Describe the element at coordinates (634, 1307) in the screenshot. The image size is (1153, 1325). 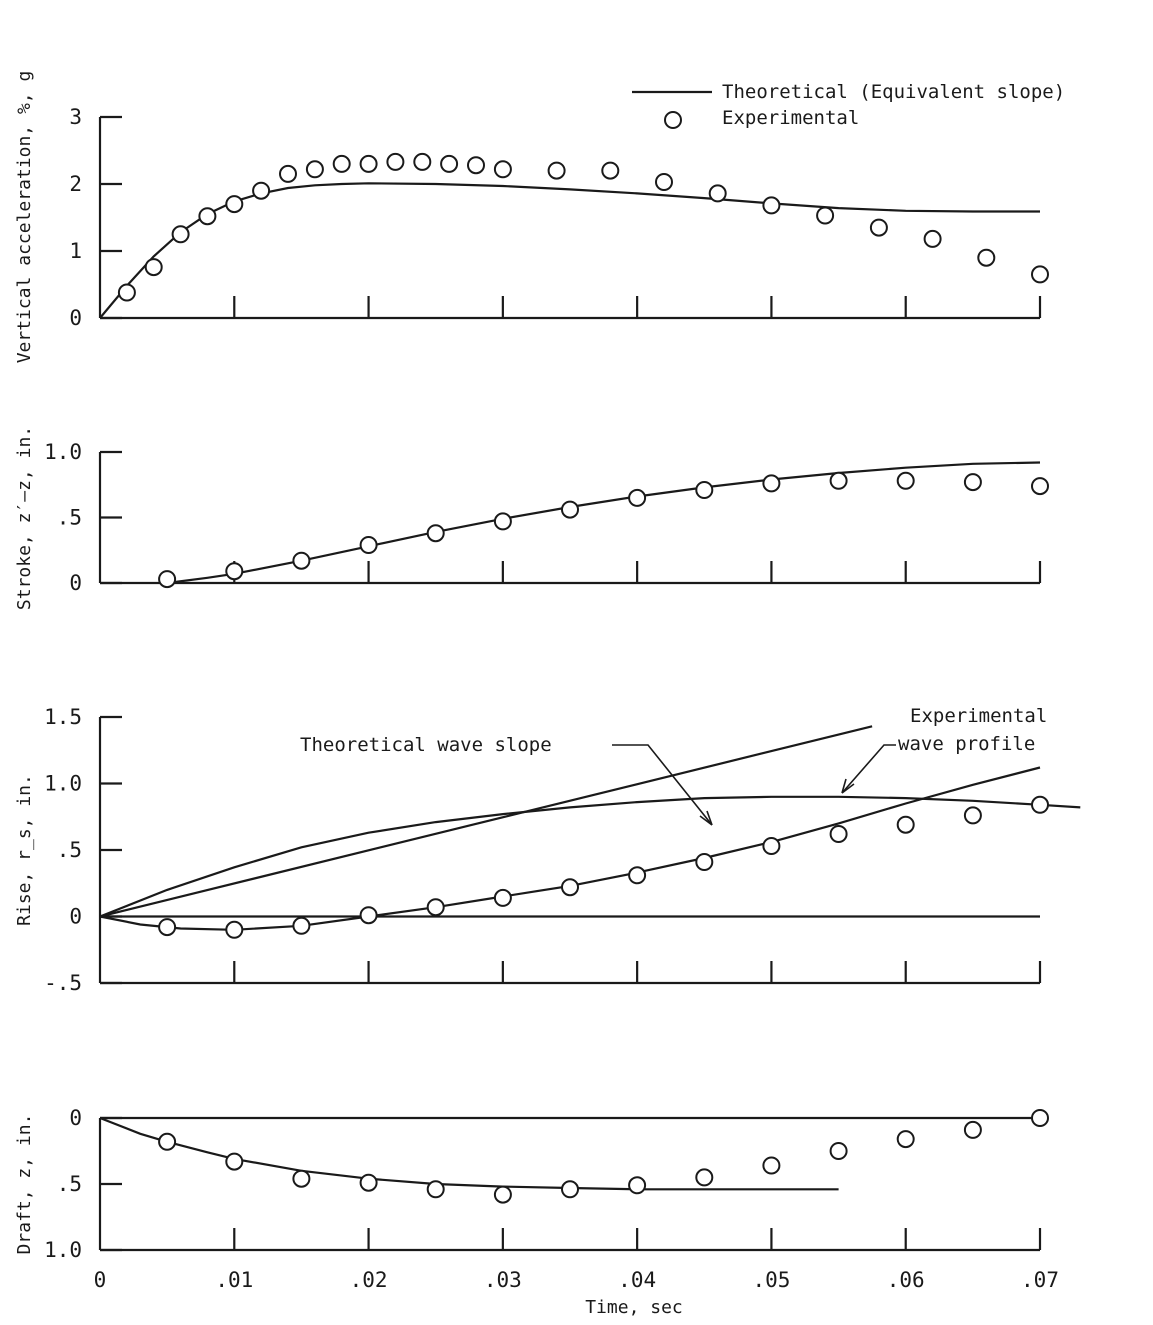
I see `x-axis-title: Time, sec` at that location.